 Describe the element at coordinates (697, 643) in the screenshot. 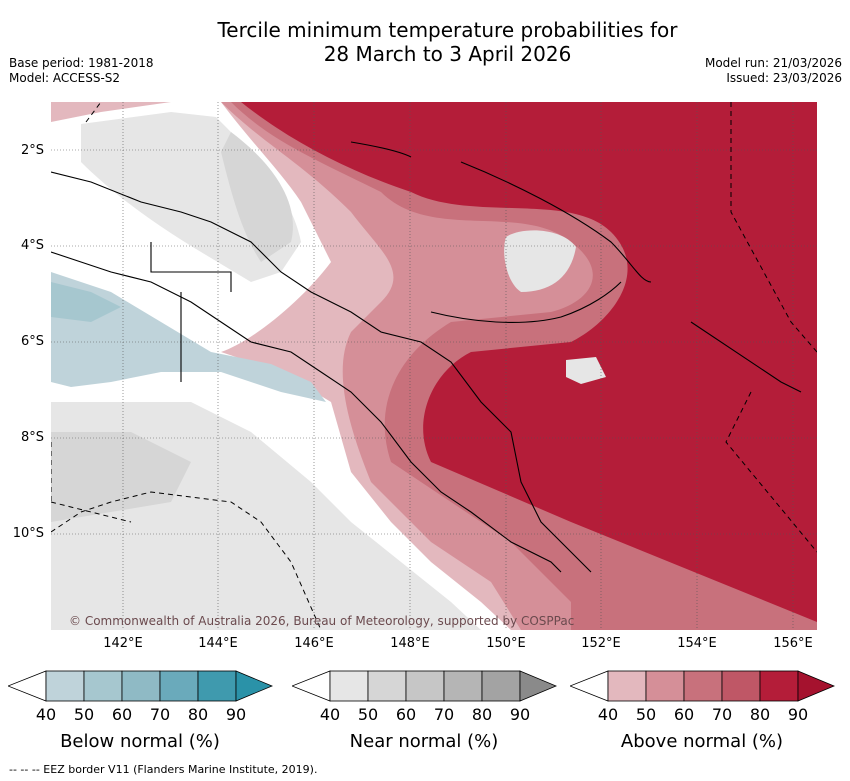

I see `lon-label-154e: 154°E` at that location.